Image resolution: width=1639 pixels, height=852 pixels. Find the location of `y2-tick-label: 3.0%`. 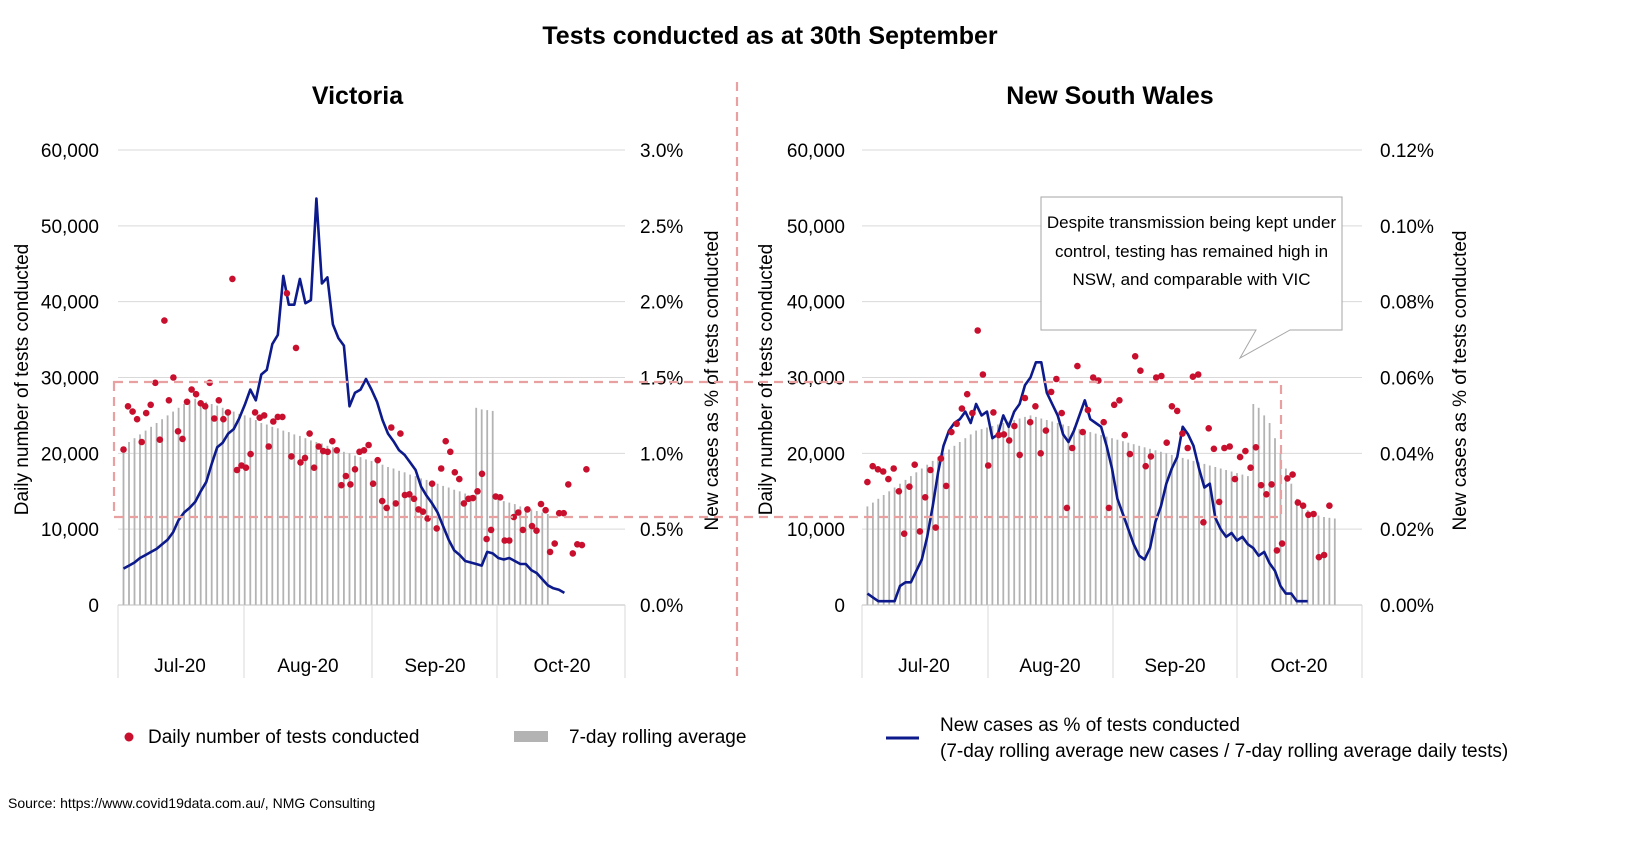

y2-tick-label: 3.0% is located at coordinates (661, 151).